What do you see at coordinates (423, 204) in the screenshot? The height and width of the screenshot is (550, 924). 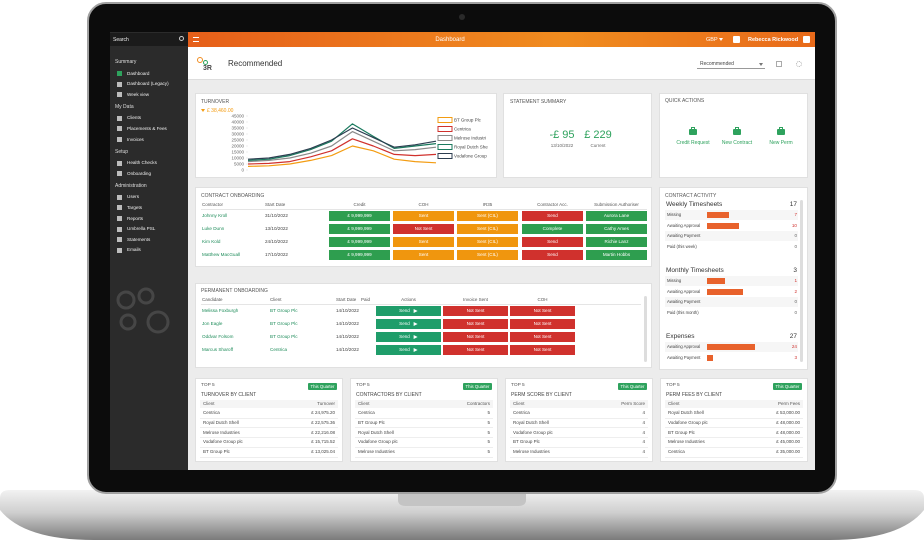 I see `column-header: COH` at bounding box center [423, 204].